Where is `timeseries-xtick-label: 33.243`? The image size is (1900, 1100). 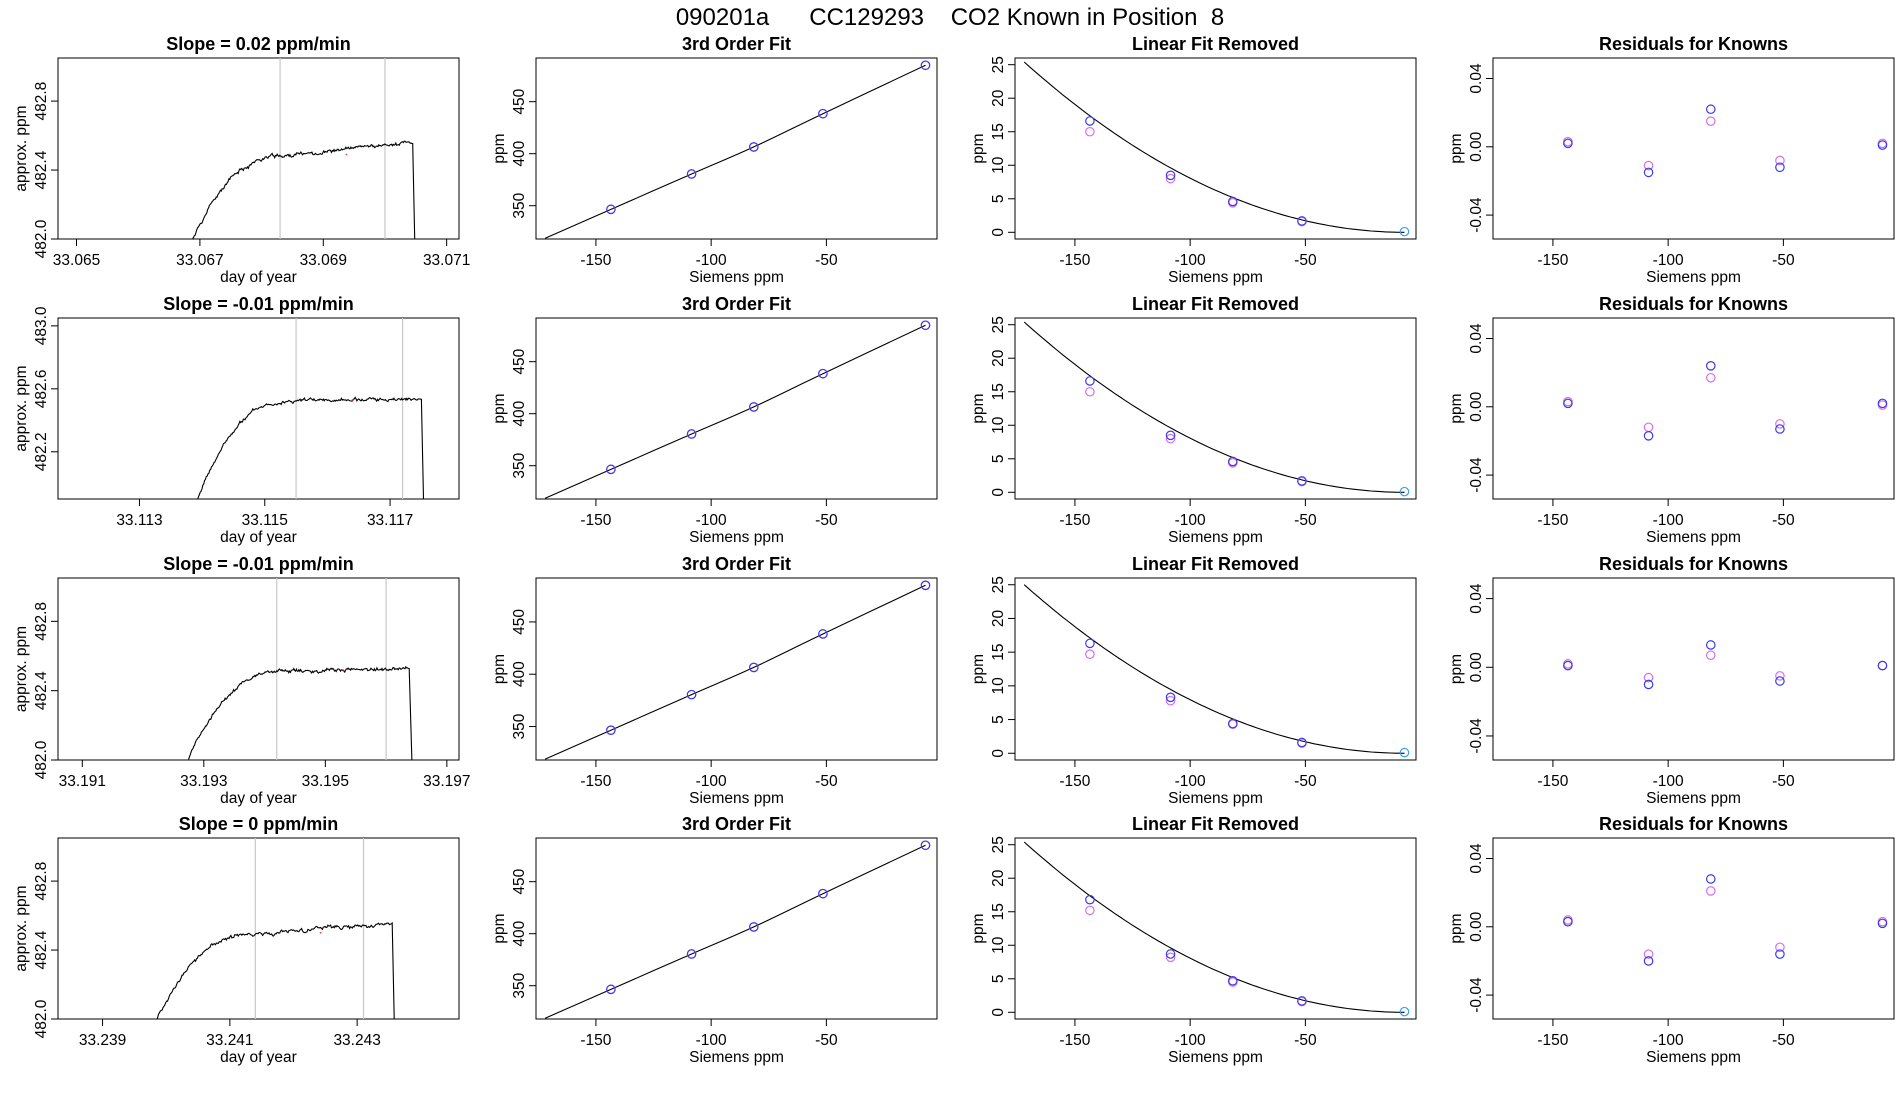
timeseries-xtick-label: 33.243 is located at coordinates (356, 1040).